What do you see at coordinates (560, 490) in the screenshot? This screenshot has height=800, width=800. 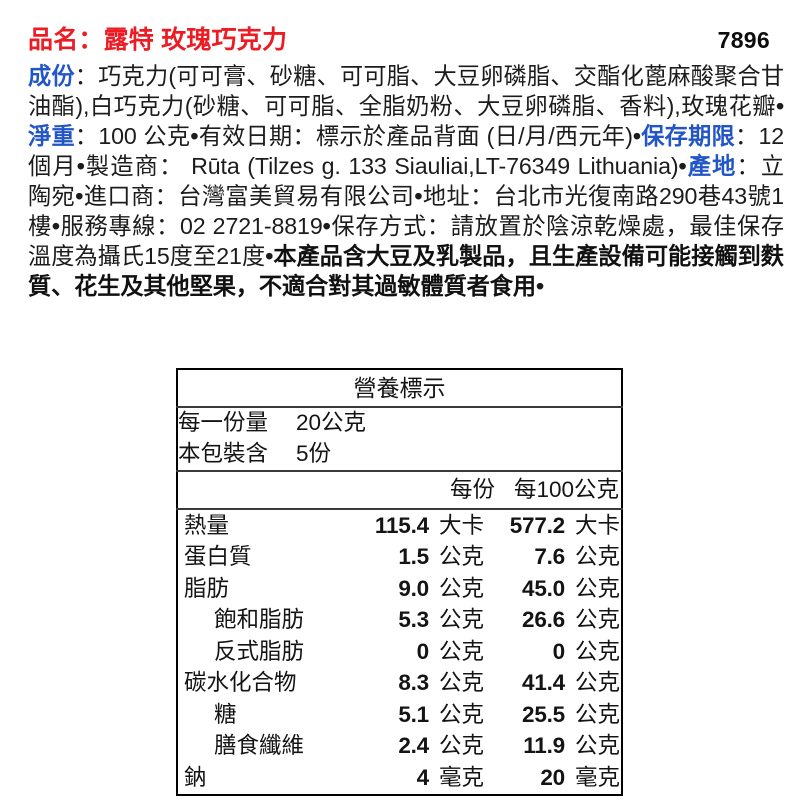 I see `col-header-per-100g: 每100公克` at bounding box center [560, 490].